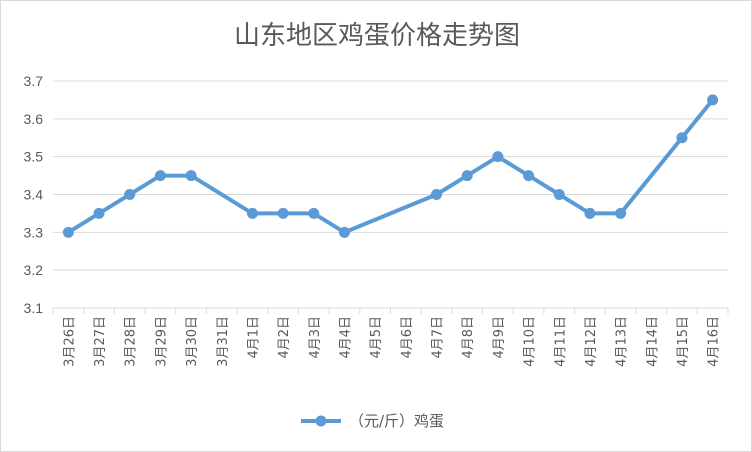  I want to click on x-tick-label: 4月2日, so click(284, 337).